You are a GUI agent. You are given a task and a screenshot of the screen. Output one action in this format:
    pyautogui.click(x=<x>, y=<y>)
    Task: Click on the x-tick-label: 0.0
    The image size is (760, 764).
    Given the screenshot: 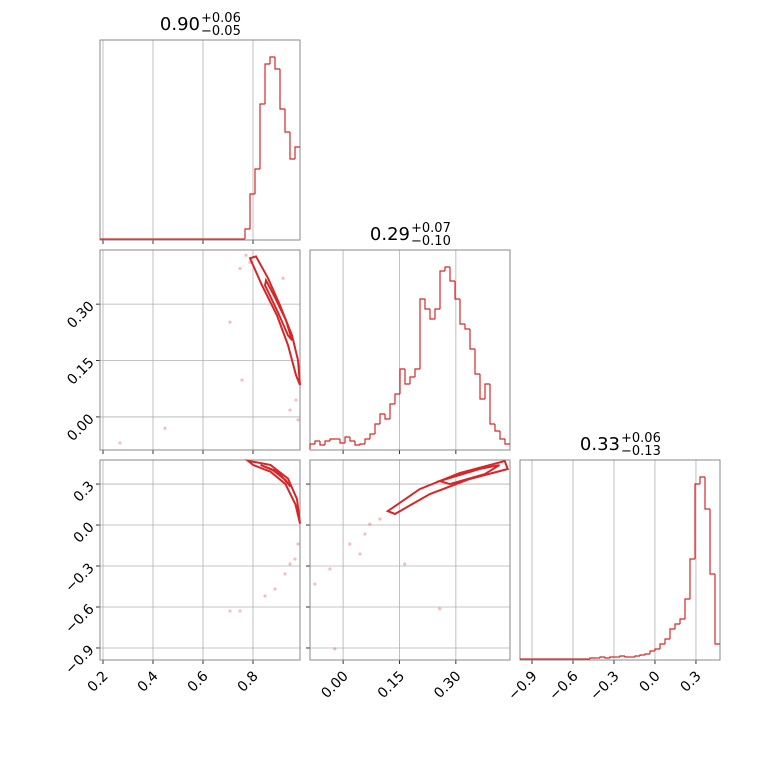 What is the action you would take?
    pyautogui.click(x=650, y=681)
    